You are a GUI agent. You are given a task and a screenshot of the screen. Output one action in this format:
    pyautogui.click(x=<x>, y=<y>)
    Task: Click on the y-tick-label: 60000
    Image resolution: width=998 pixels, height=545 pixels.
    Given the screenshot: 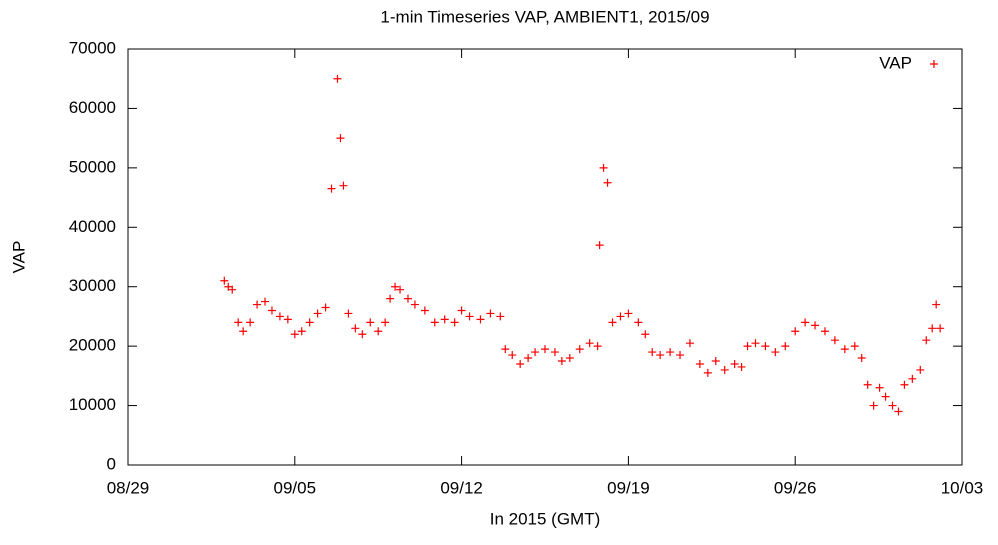 What is the action you would take?
    pyautogui.click(x=92, y=107)
    